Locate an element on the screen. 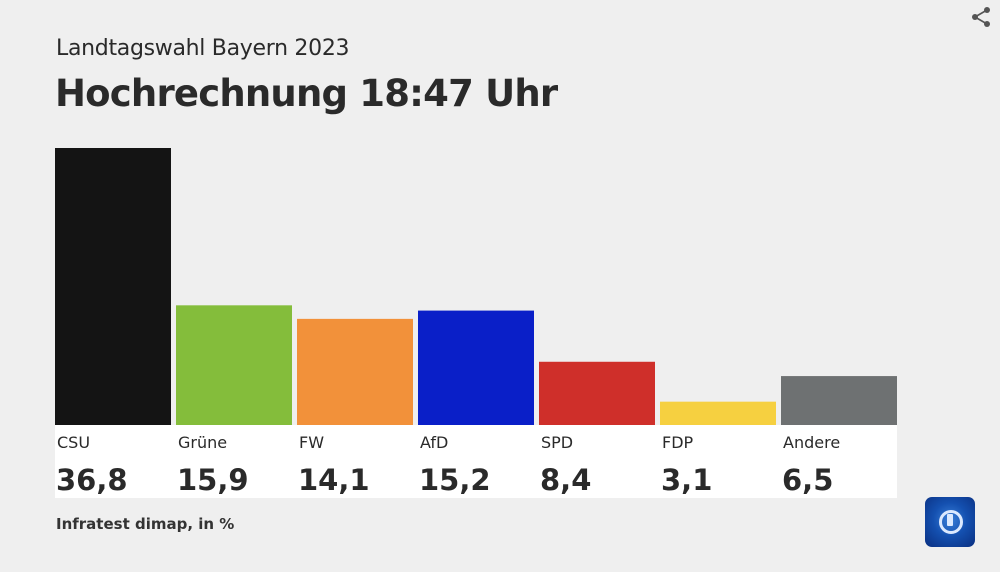 The image size is (1000, 572). bar-fdp is located at coordinates (718, 413).